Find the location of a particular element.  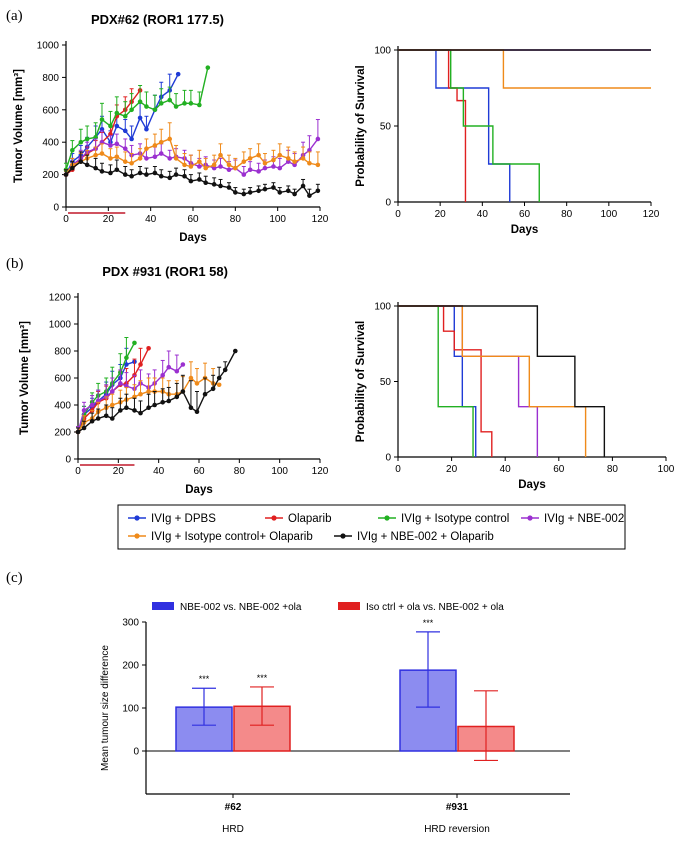

x-tick-label: 100 is located at coordinates (277, 219).